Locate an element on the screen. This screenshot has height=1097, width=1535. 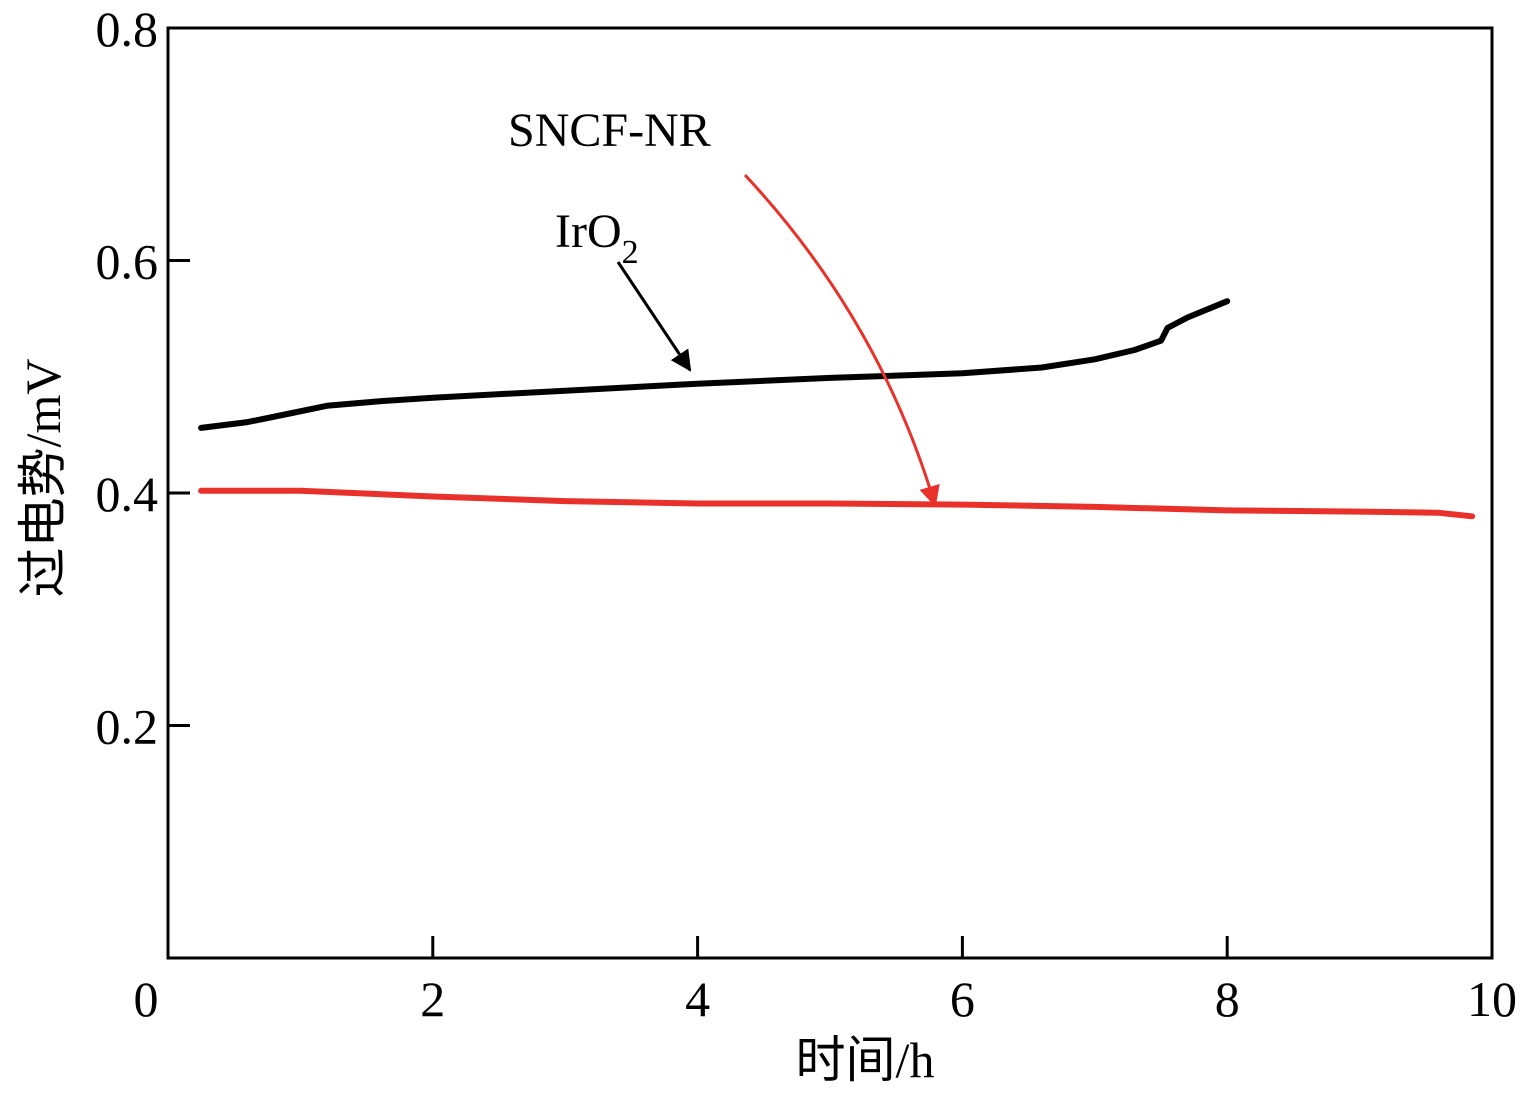
x-axis: 0 2 4 6 8 10 is located at coordinates (825, 981).